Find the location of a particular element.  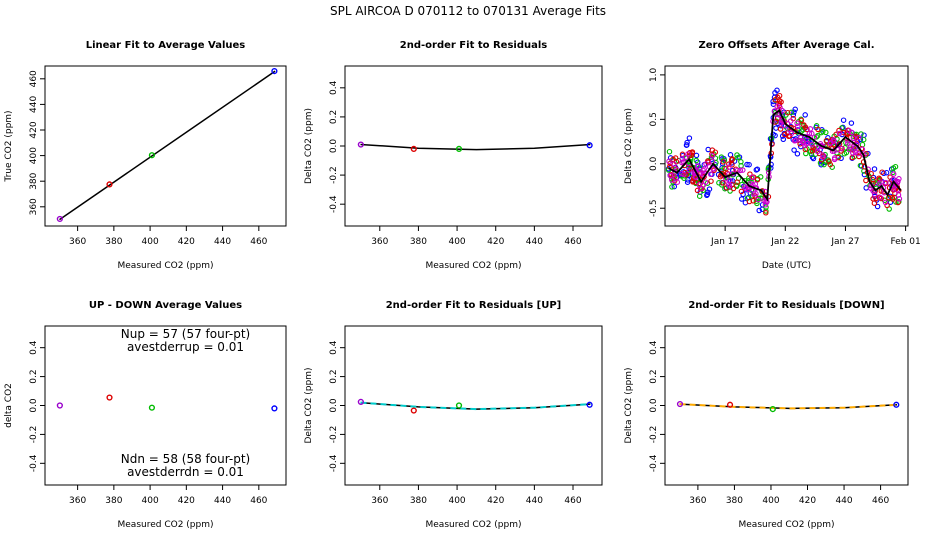

panel-title: 2nd-order Fit to Residuals [DOWN] is located at coordinates (786, 305).